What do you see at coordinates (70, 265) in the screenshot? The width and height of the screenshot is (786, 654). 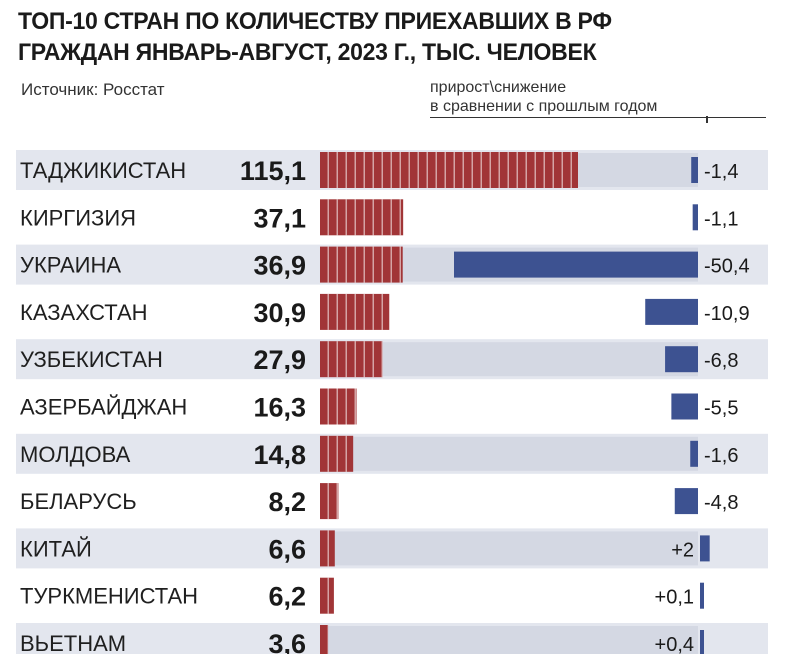 I see `country-label: УКРАИНА` at bounding box center [70, 265].